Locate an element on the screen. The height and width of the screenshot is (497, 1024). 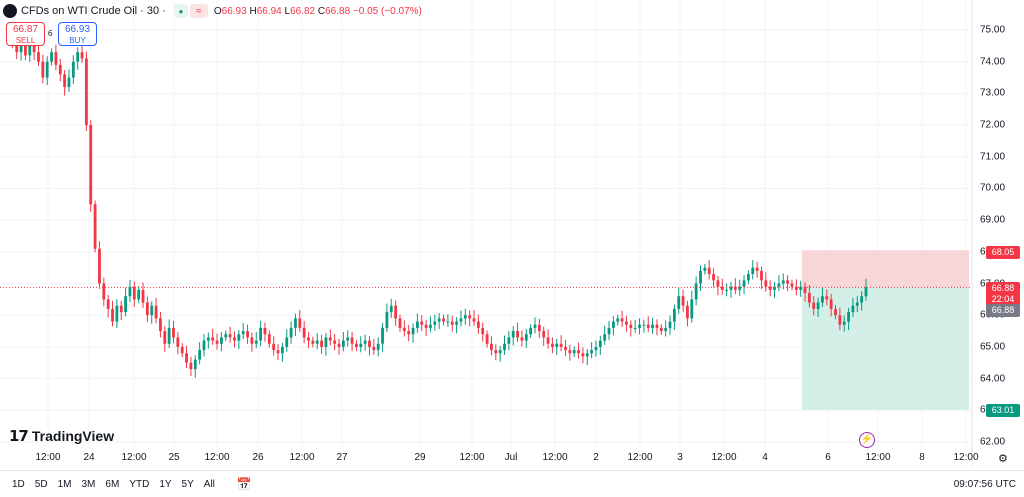
stop-loss-zone is located at coordinates (885, 348).